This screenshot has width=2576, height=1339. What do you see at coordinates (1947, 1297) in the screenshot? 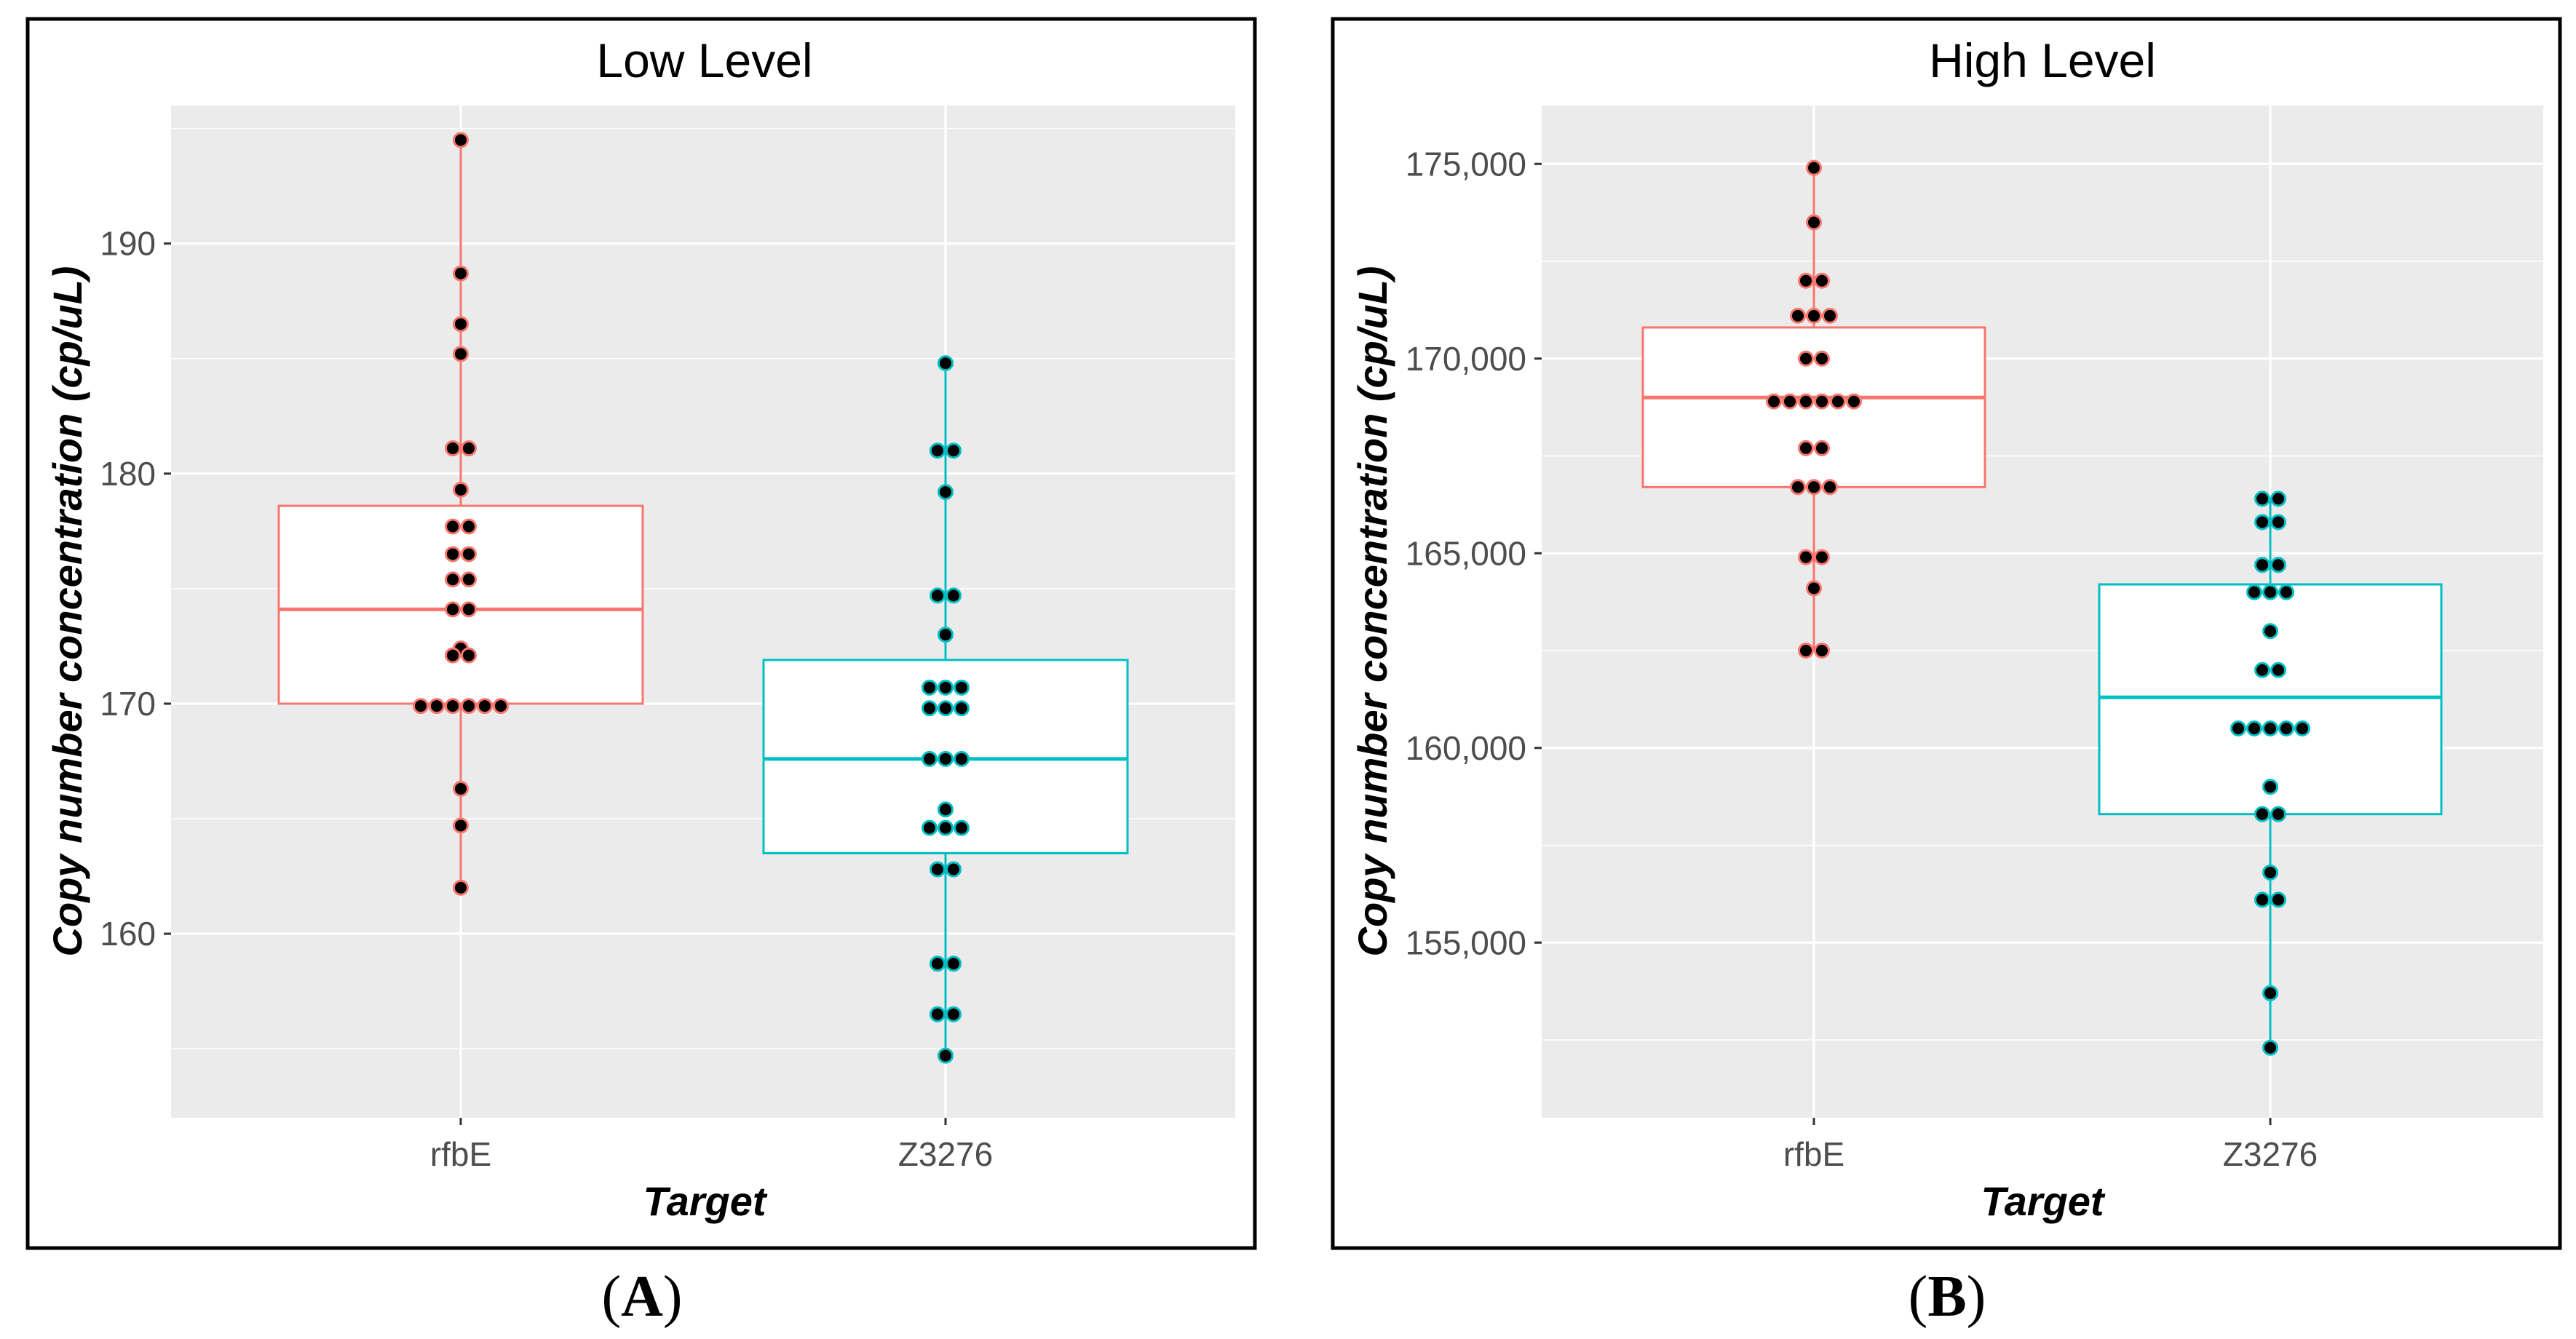
I see `panel-b-letter: (B)` at bounding box center [1947, 1297].